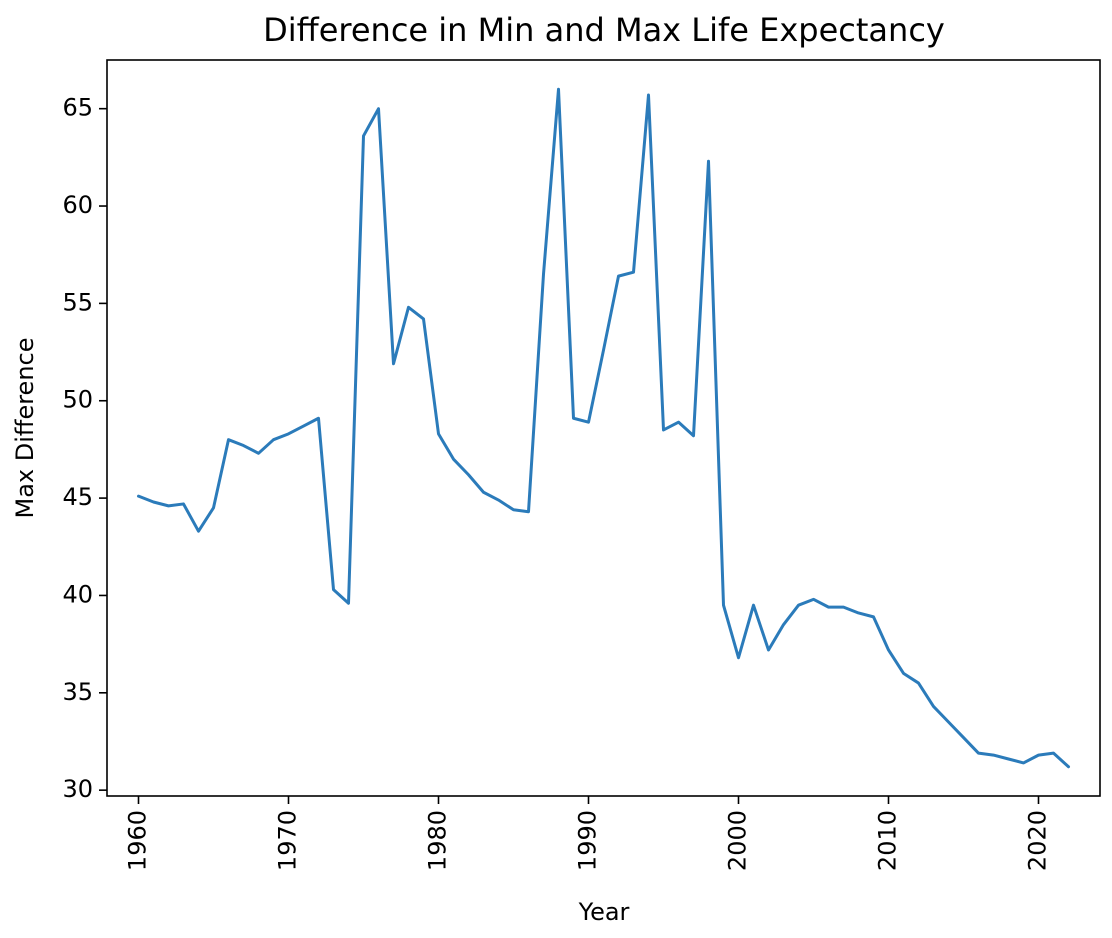  Describe the element at coordinates (588, 840) in the screenshot. I see `x-tick-label: 1990` at that location.